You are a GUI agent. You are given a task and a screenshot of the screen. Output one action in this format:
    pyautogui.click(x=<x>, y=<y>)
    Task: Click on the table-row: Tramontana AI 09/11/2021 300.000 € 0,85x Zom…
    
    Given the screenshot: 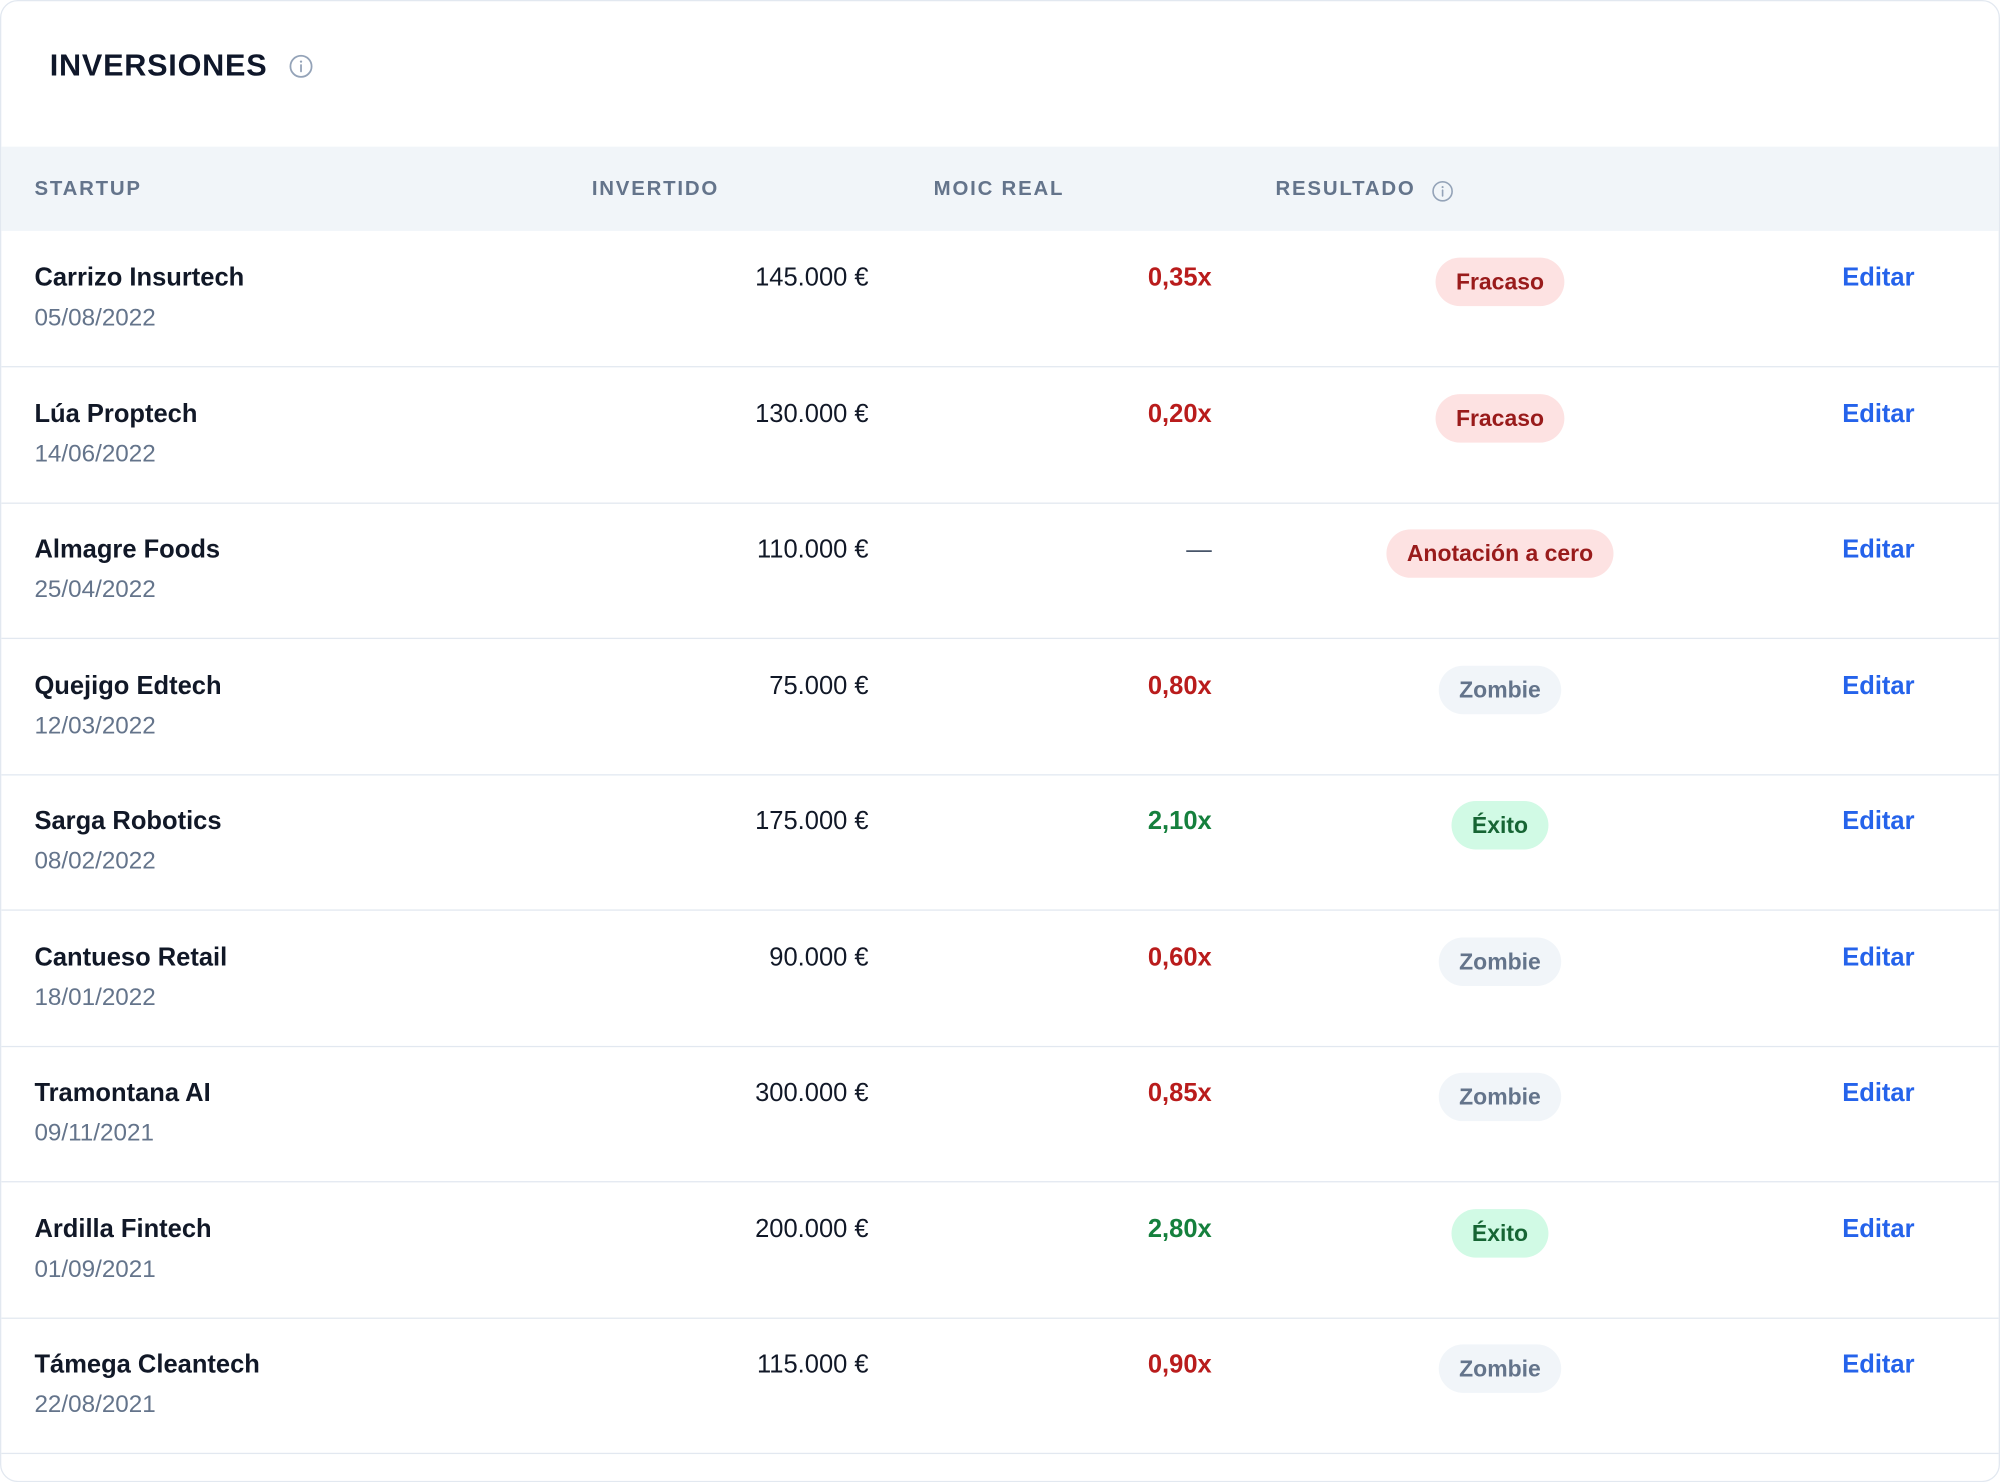 What is the action you would take?
    pyautogui.click(x=1000, y=1114)
    